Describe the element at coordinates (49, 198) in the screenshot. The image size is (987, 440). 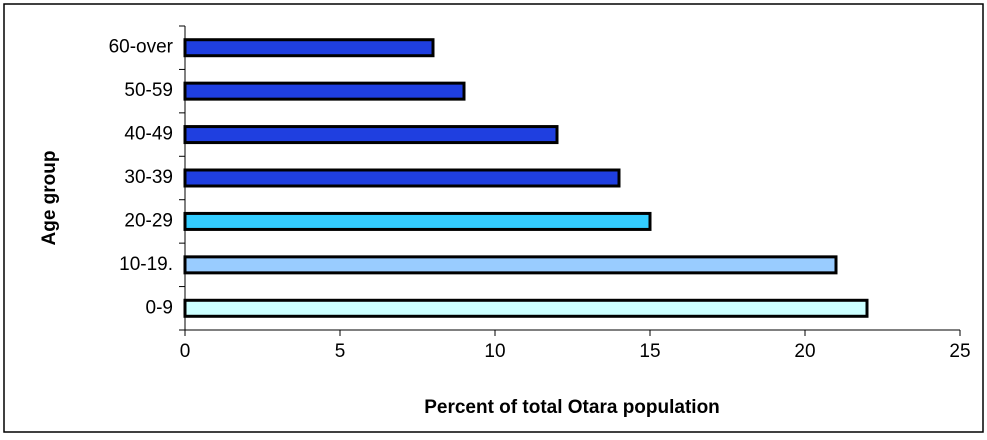
I see `y-axis-label: Age group` at that location.